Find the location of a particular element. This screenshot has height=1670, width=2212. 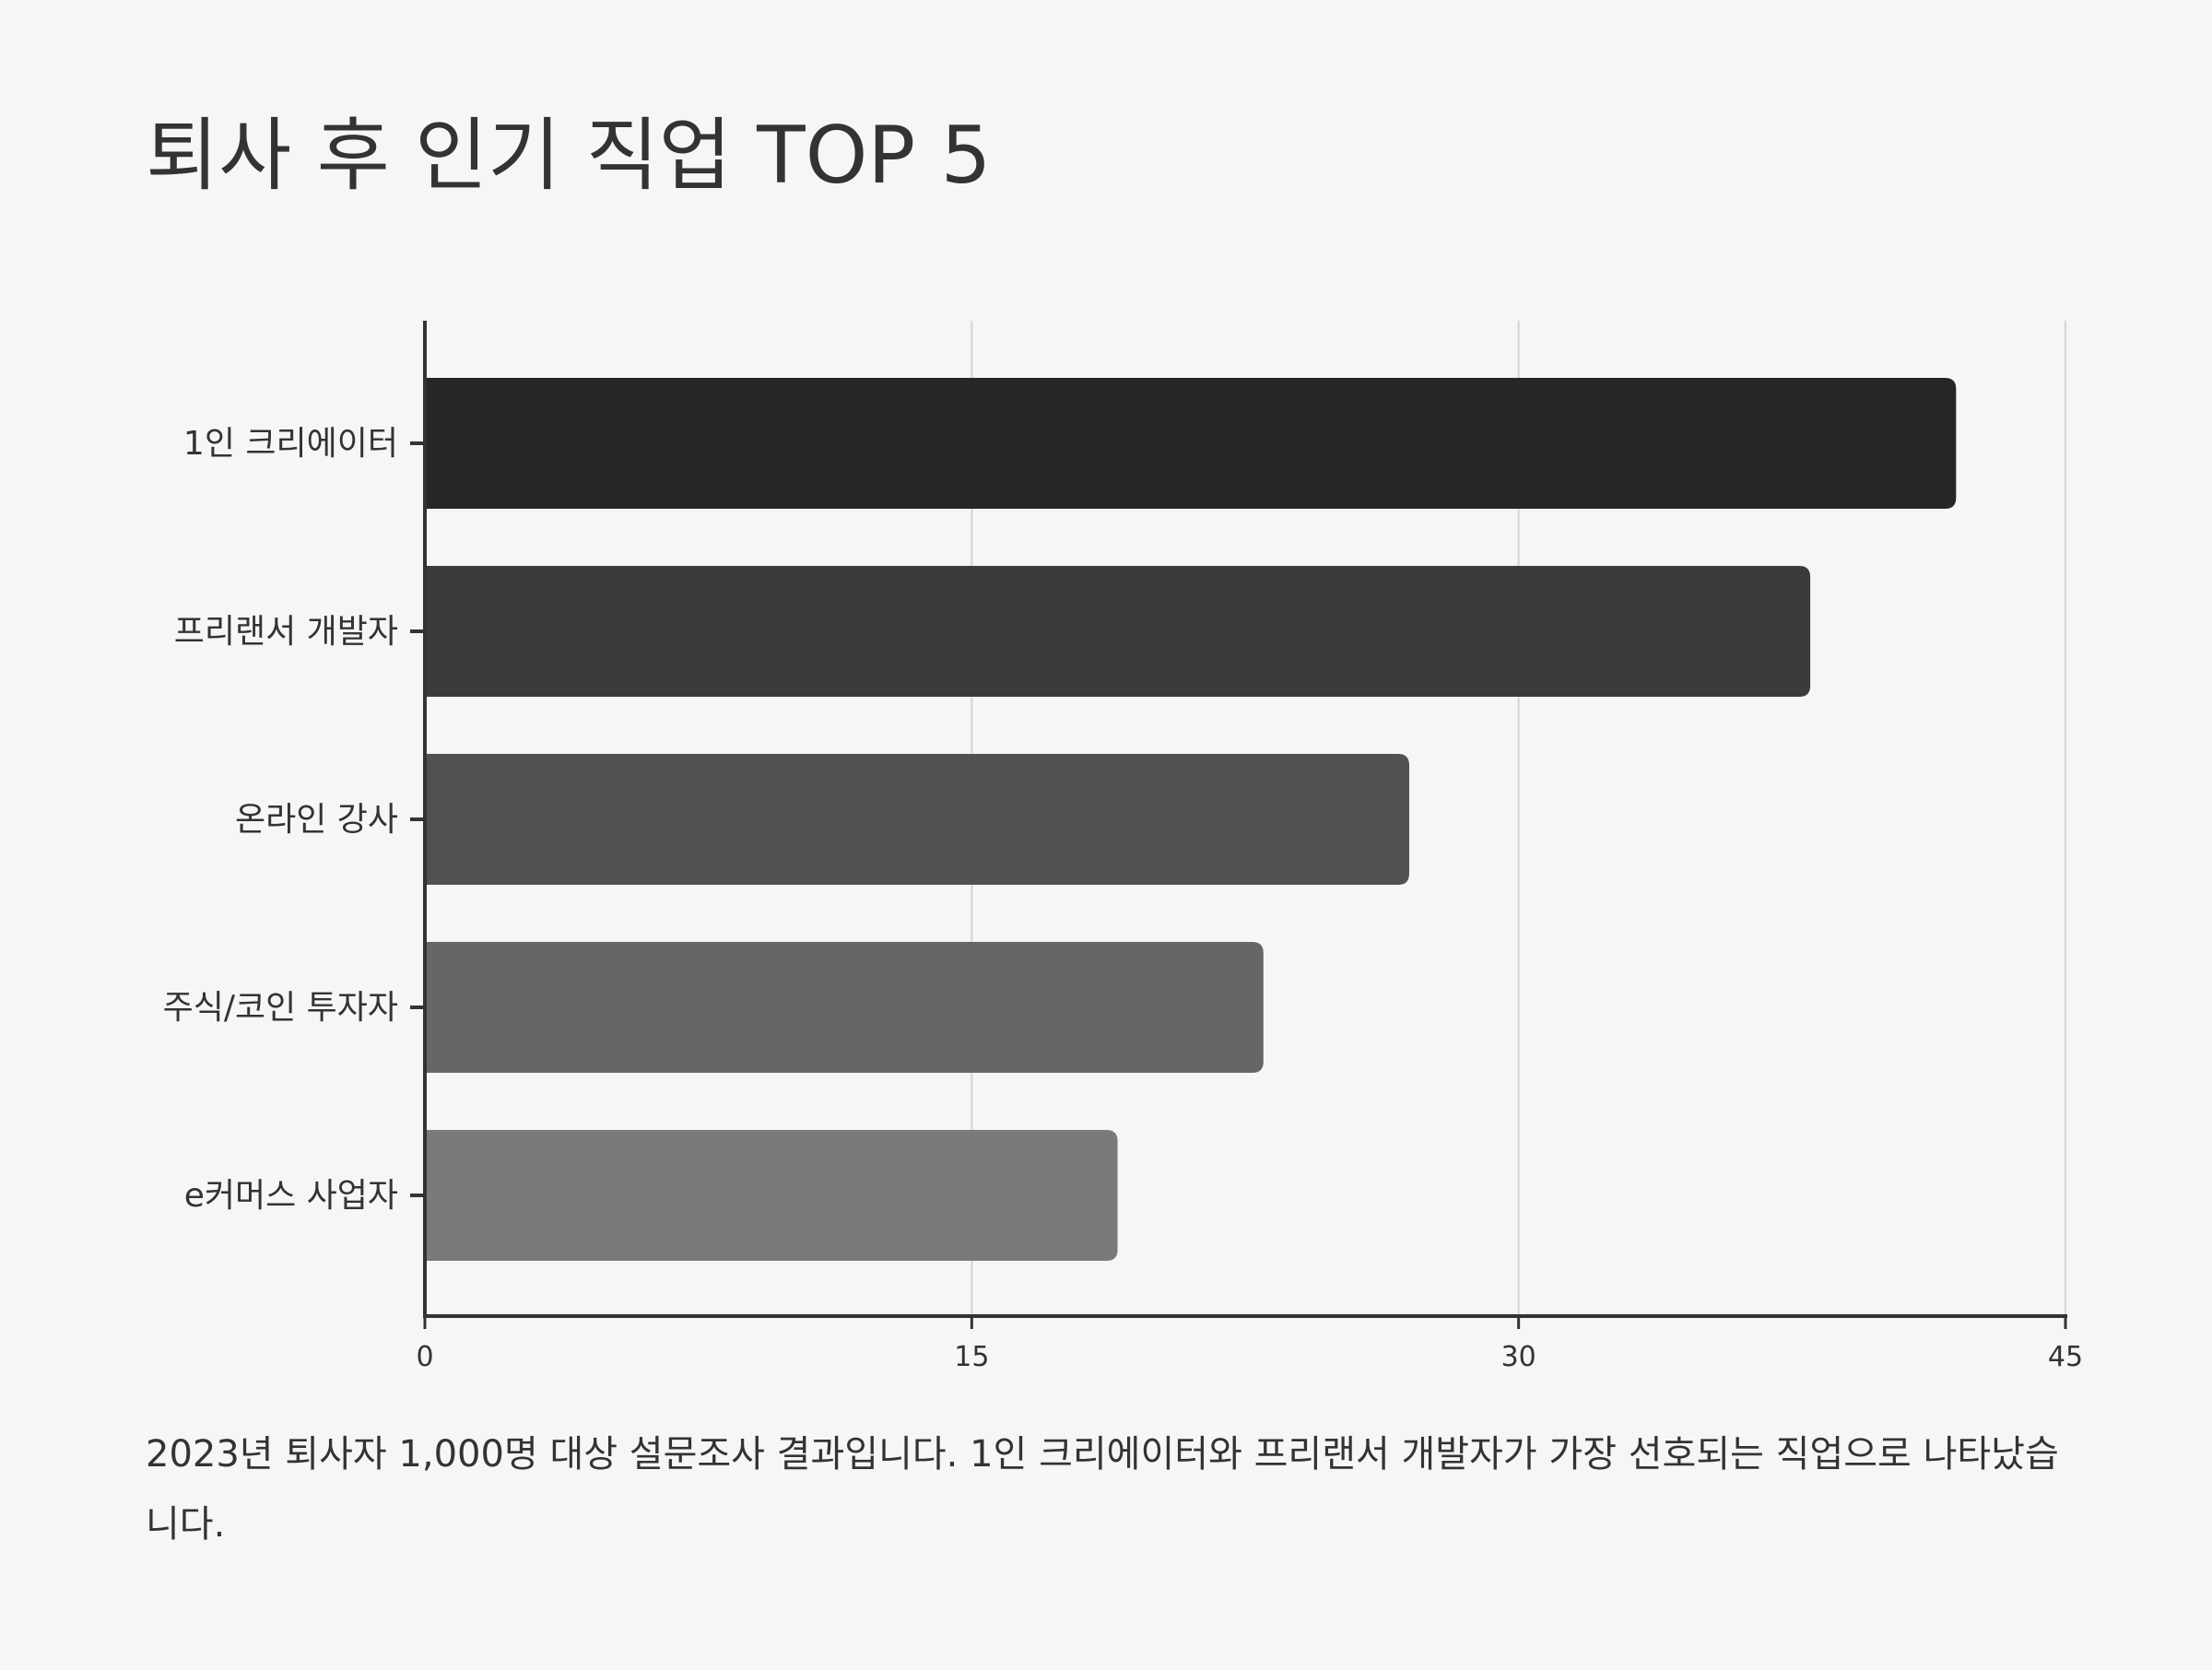

x-tick-label-15: 15 is located at coordinates (971, 1357).